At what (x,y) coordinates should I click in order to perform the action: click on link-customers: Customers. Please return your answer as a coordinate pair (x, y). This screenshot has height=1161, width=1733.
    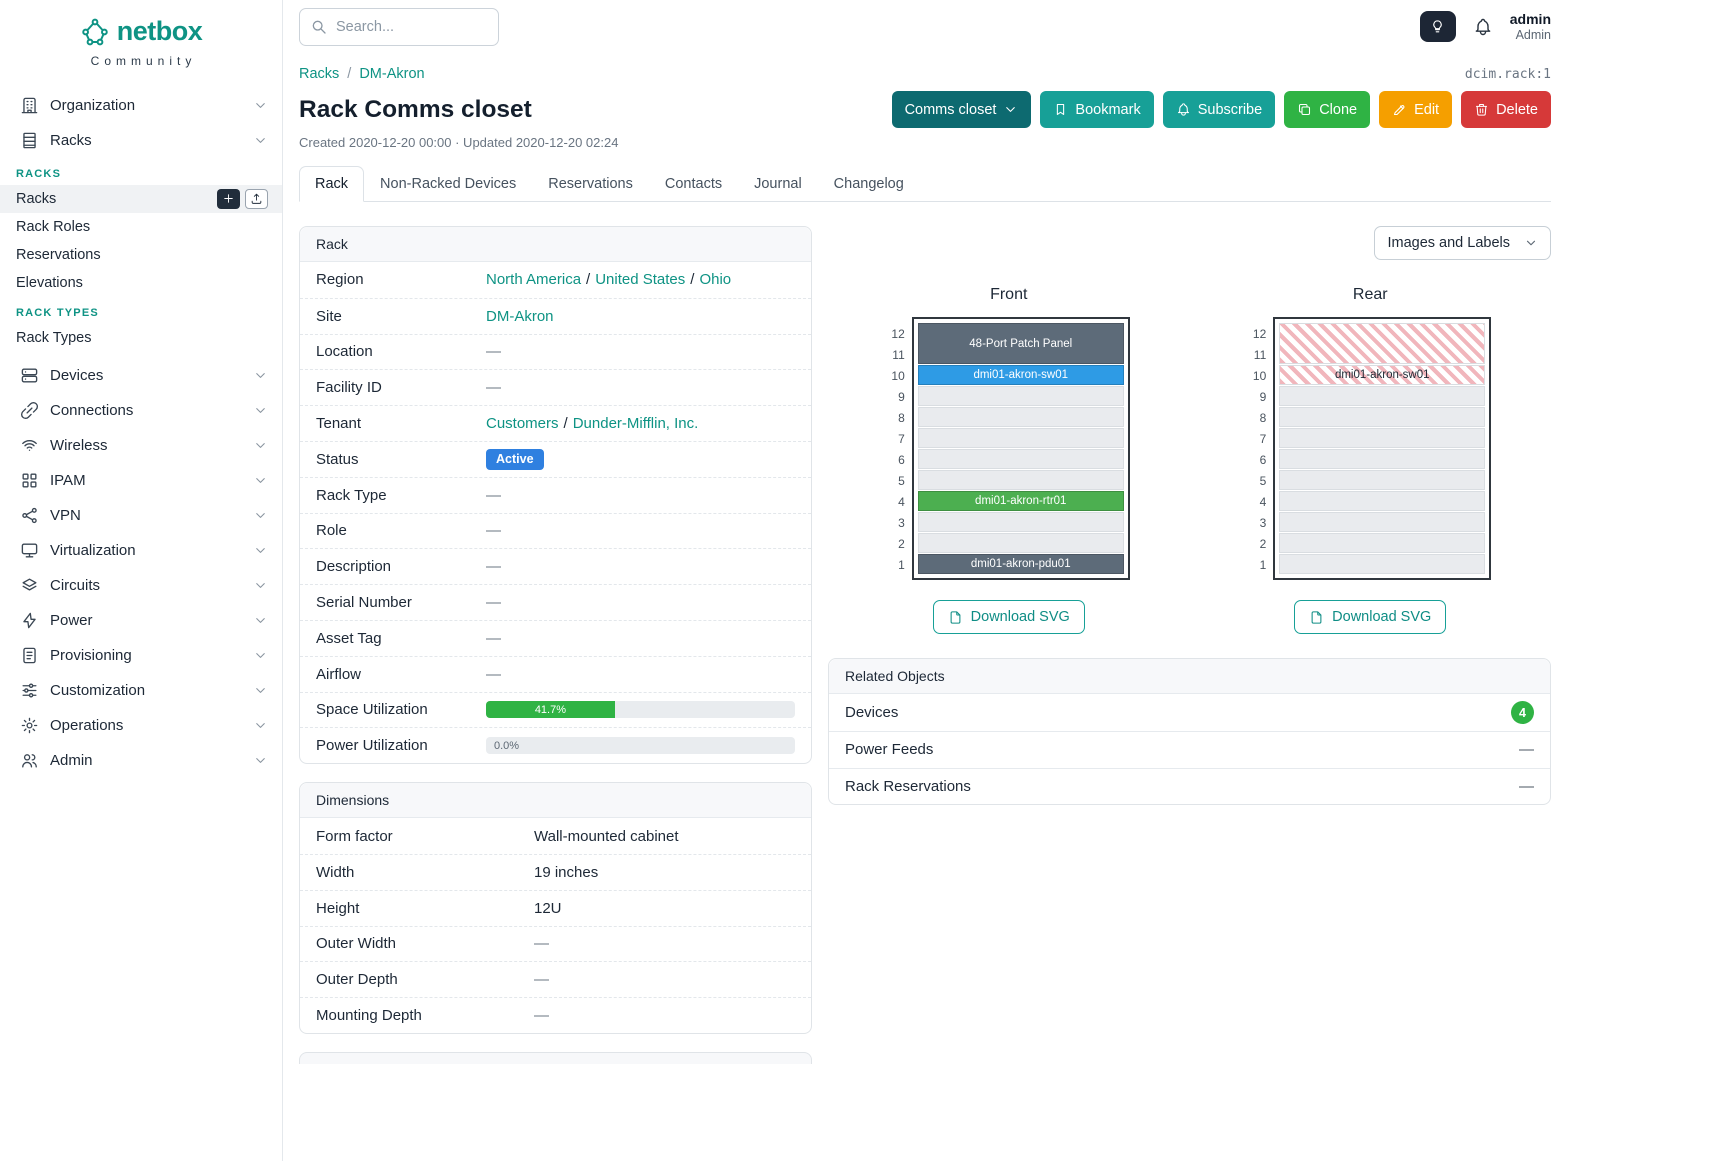
    Looking at the image, I should click on (522, 424).